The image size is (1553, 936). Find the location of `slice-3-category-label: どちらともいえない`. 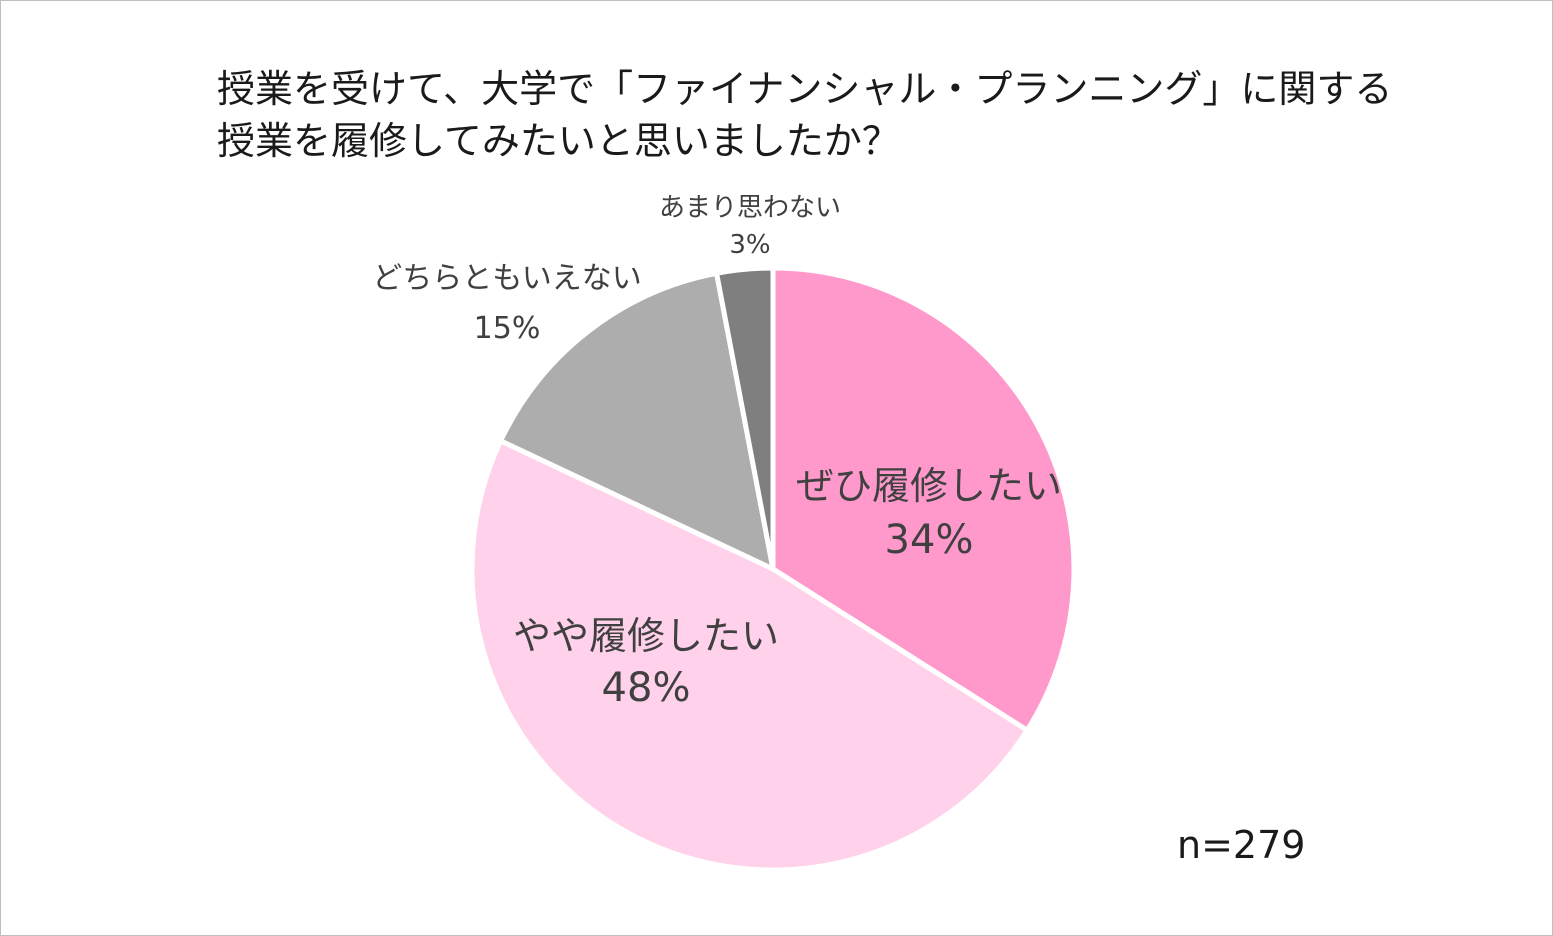

slice-3-category-label: どちらともいえない is located at coordinates (506, 278).